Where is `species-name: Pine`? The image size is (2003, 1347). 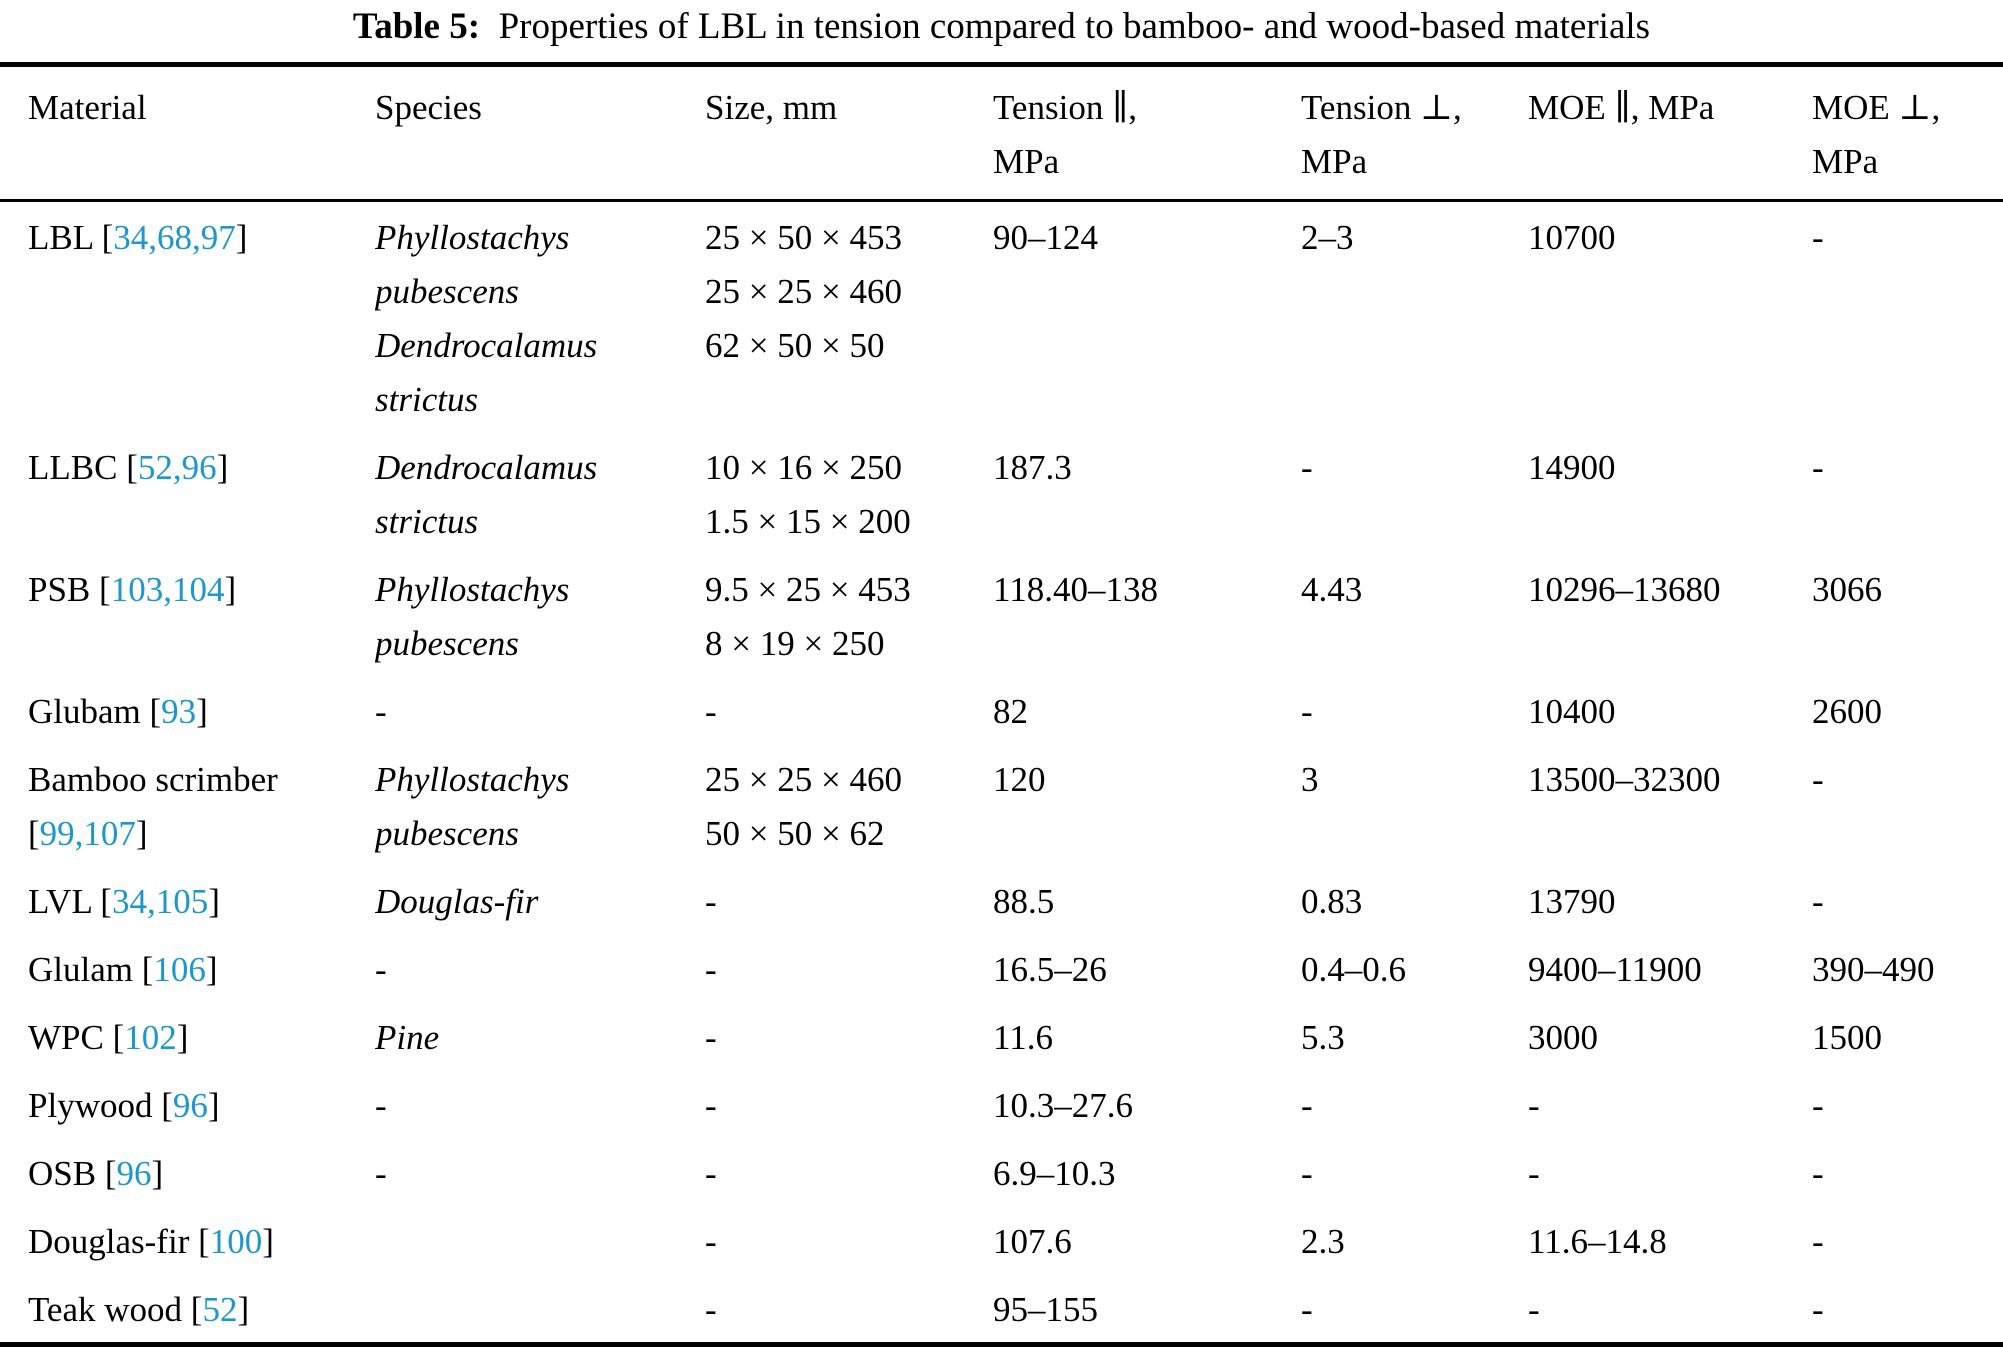 species-name: Pine is located at coordinates (407, 1037).